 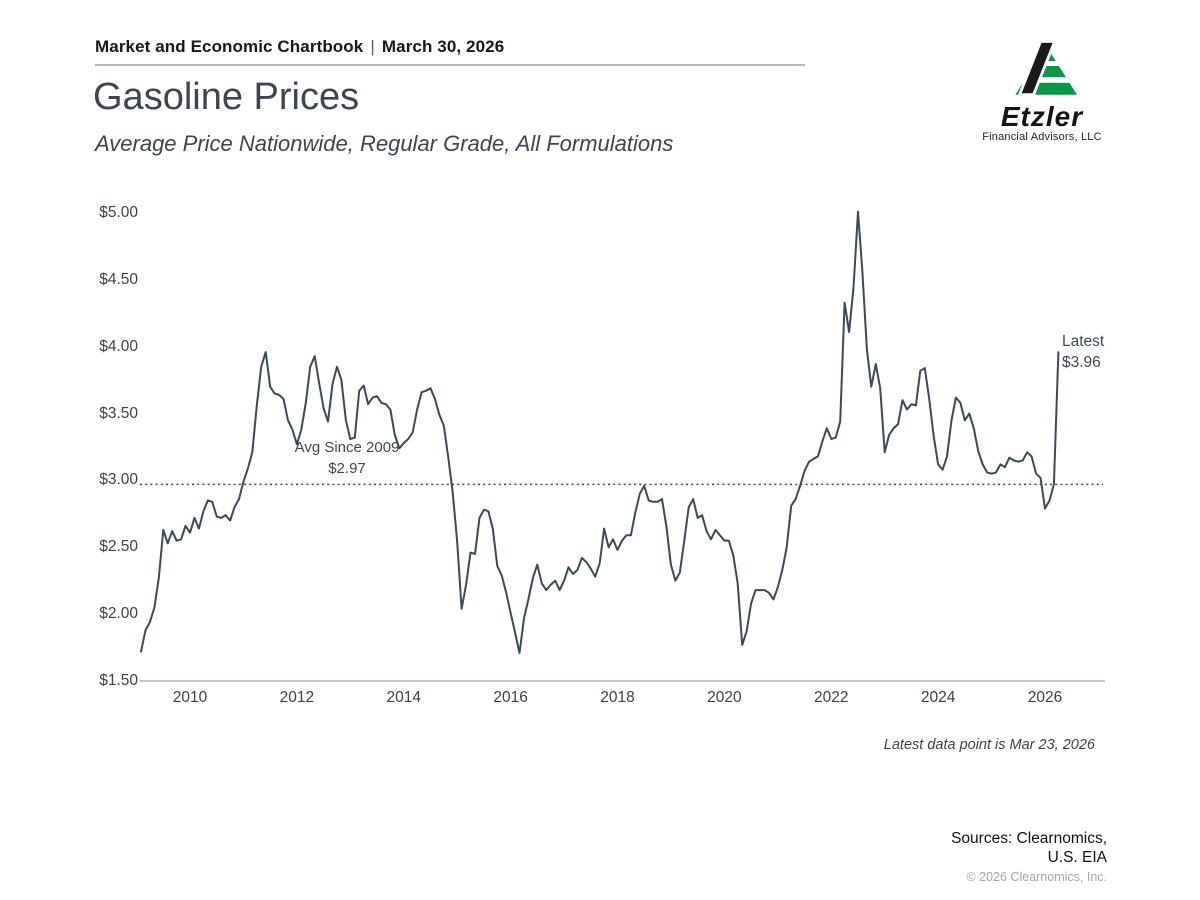 What do you see at coordinates (510, 697) in the screenshot?
I see `x-tick-label: 2016` at bounding box center [510, 697].